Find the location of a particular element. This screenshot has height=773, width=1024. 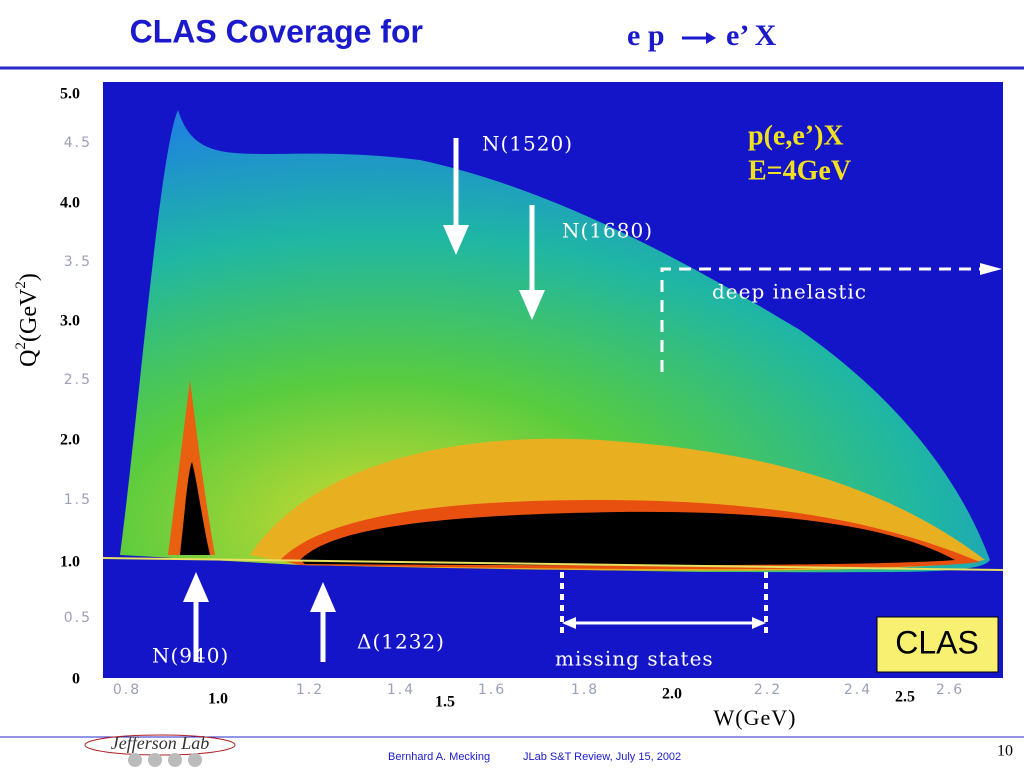

y-label-part: ) is located at coordinates (29, 277).